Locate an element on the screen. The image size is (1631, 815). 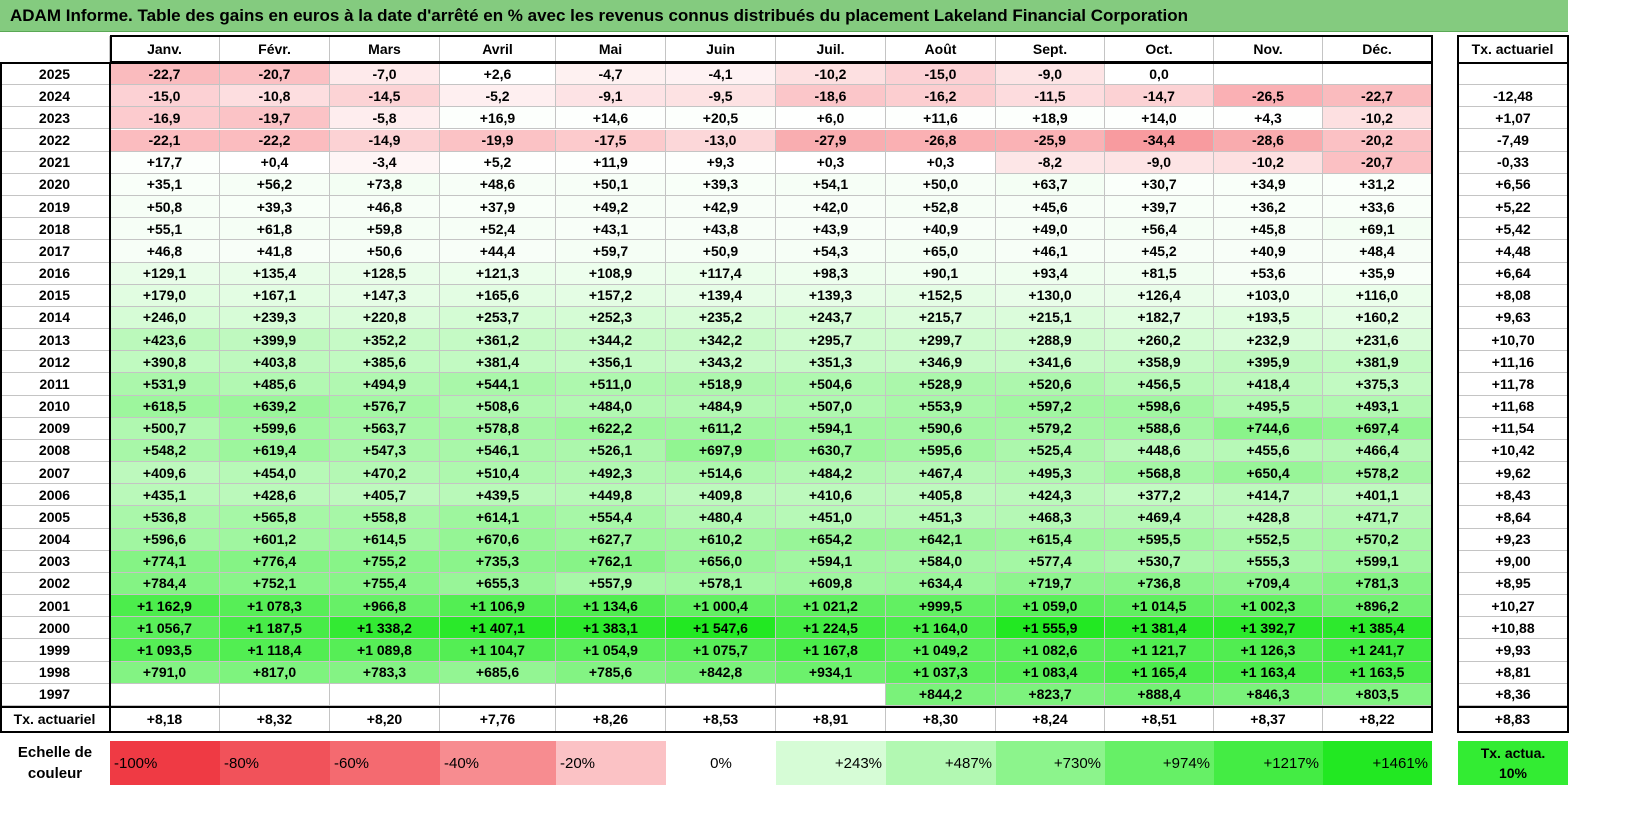
gain-cell: +93,4 is located at coordinates (1050, 273).